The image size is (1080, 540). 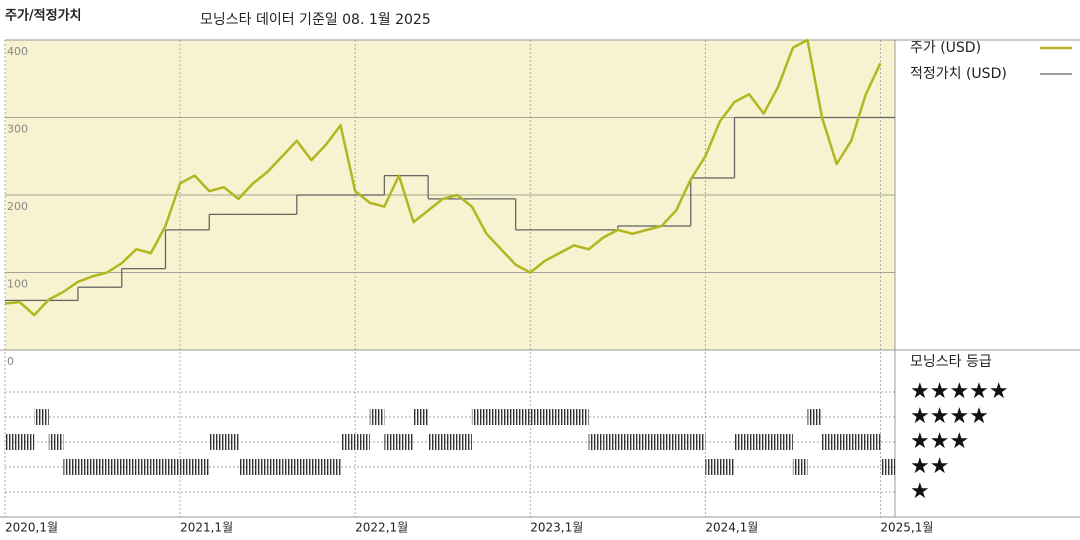 What do you see at coordinates (959, 391) in the screenshot?
I see `rating-label: ★★★★★` at bounding box center [959, 391].